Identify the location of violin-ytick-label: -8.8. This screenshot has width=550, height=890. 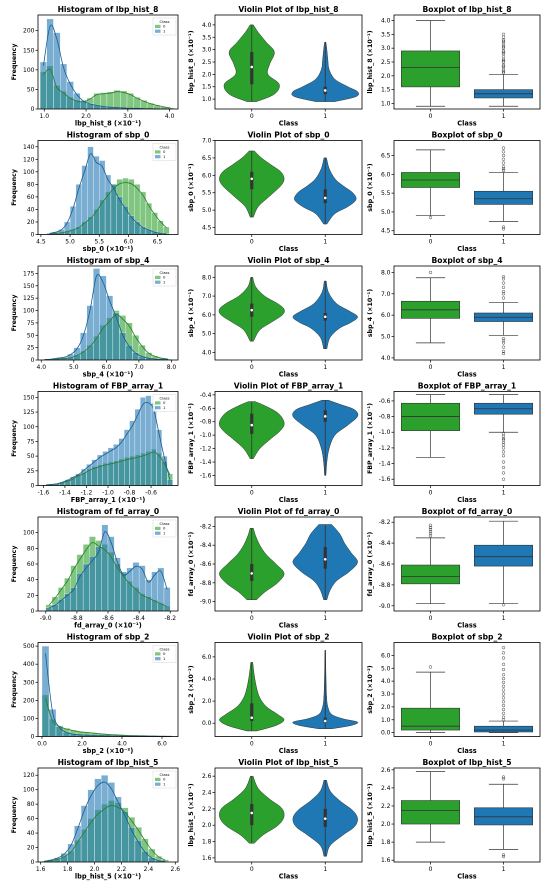
(206, 583).